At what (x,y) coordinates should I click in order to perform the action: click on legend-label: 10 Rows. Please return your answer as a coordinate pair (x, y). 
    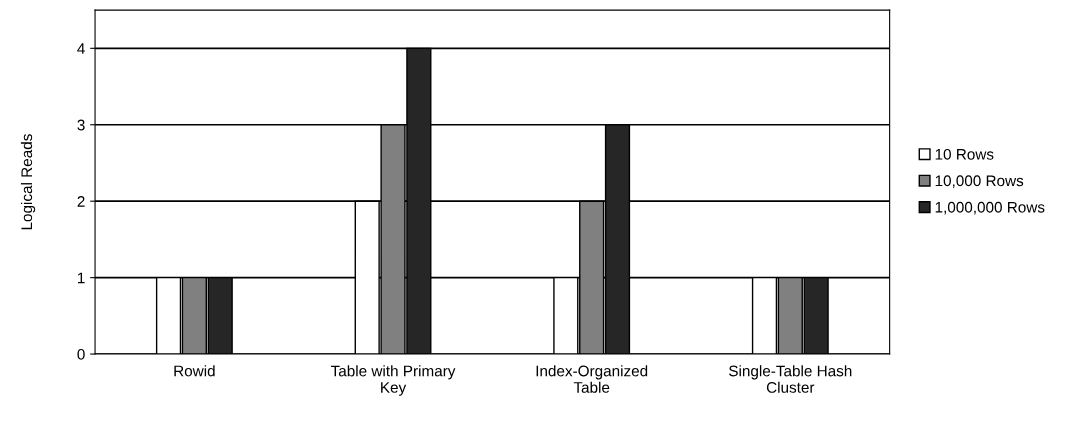
    Looking at the image, I should click on (964, 154).